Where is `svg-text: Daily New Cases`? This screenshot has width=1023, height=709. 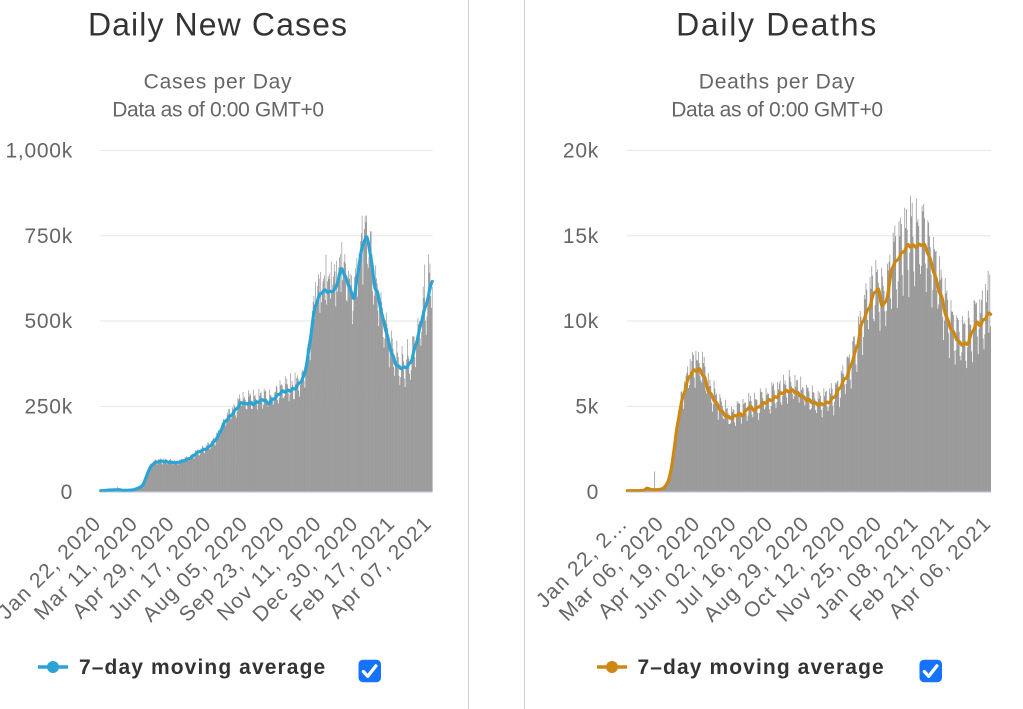 svg-text: Daily New Cases is located at coordinates (218, 25).